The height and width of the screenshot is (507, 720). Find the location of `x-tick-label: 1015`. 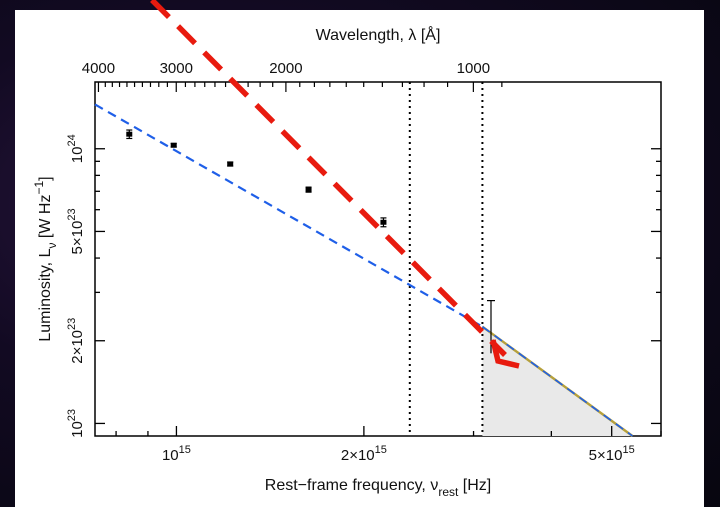

x-tick-label: 1015 is located at coordinates (176, 454).